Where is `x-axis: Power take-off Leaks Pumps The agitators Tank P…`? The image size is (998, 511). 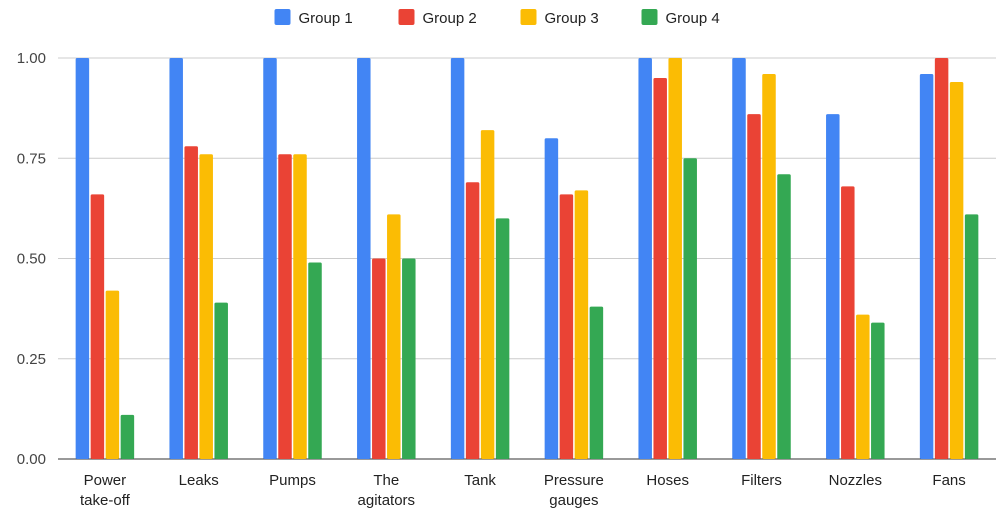
x-axis: Power take-off Leaks Pumps The agitators Tank P… is located at coordinates (523, 490).